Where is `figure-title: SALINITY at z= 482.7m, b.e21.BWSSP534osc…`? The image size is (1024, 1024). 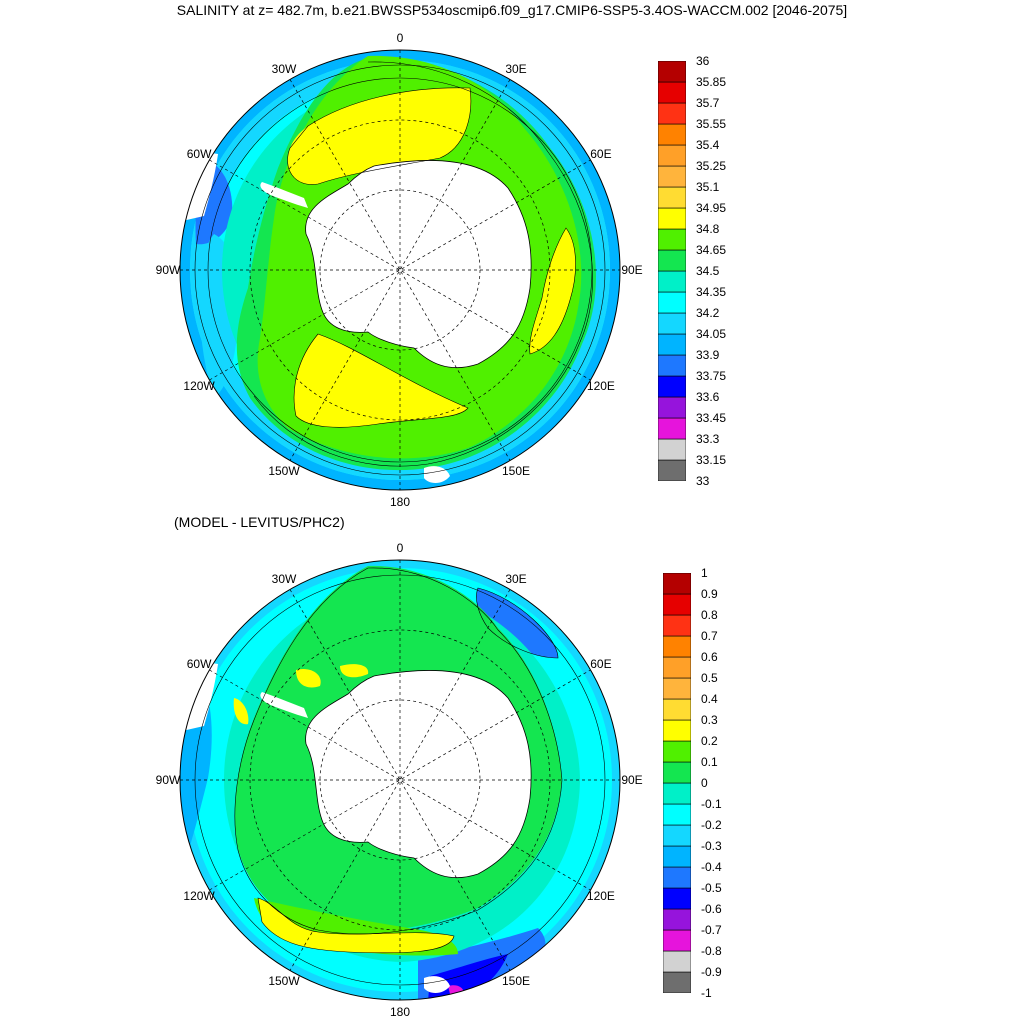
figure-title: SALINITY at z= 482.7m, b.e21.BWSSP534osc… is located at coordinates (512, 10).